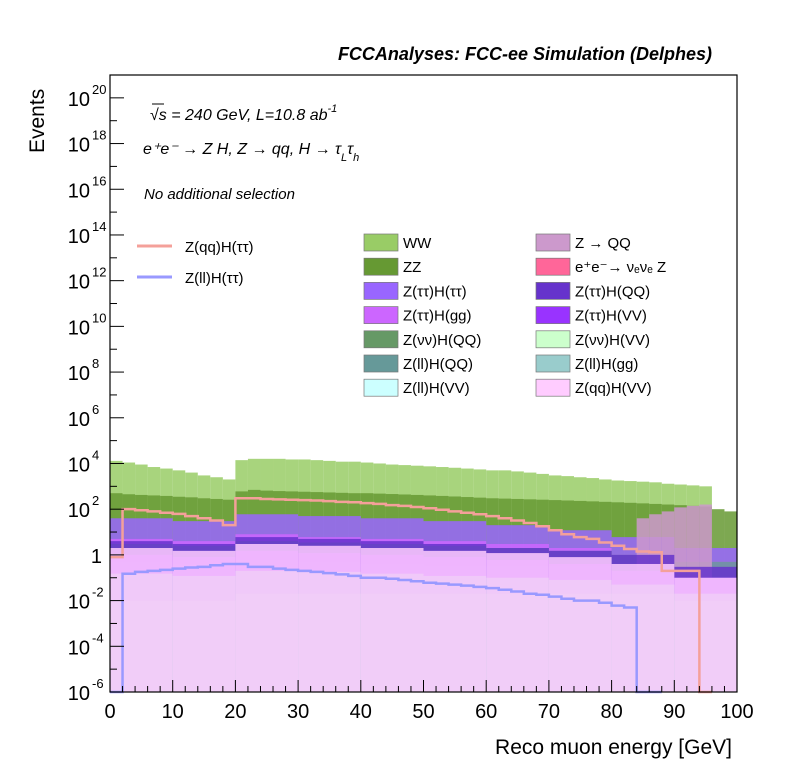  Describe the element at coordinates (611, 712) in the screenshot. I see `x-tick-label: 80` at that location.